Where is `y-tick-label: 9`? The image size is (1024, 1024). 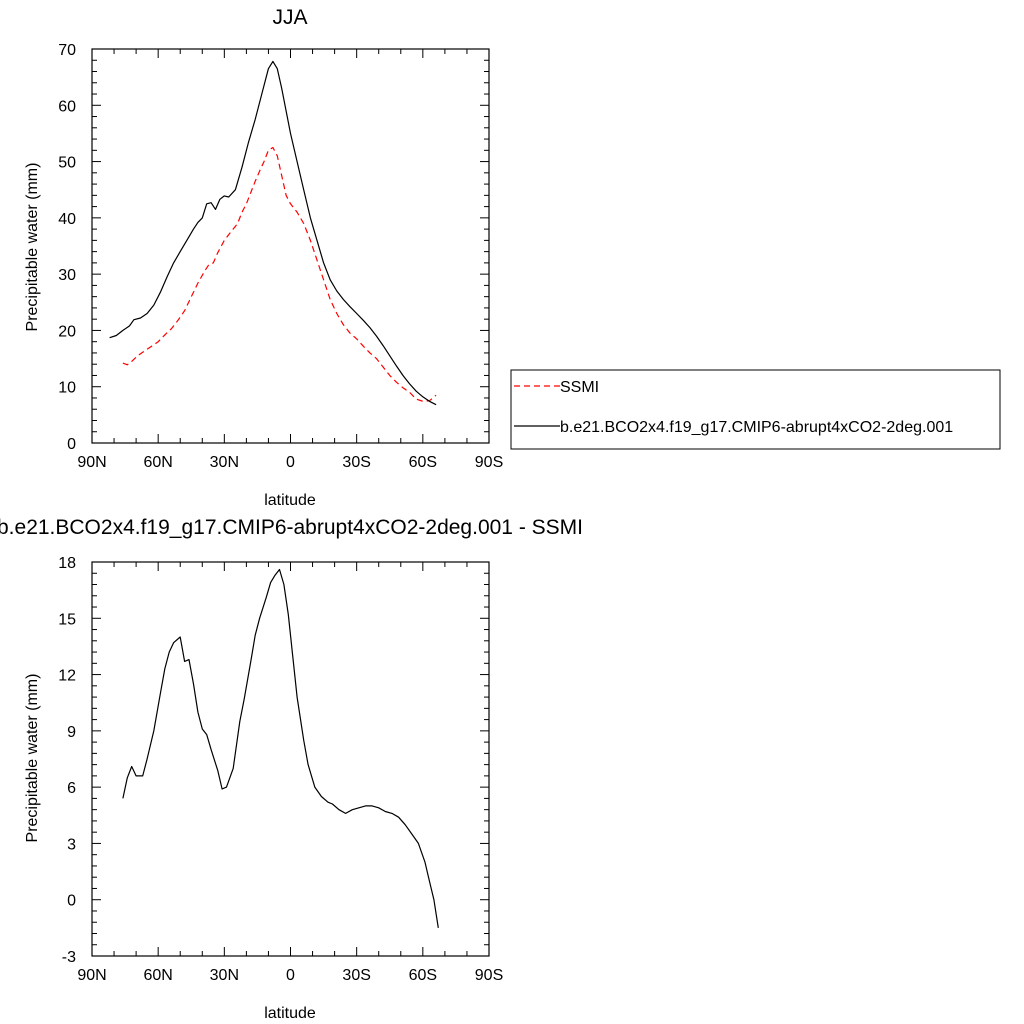
y-tick-label: 9 is located at coordinates (71, 732).